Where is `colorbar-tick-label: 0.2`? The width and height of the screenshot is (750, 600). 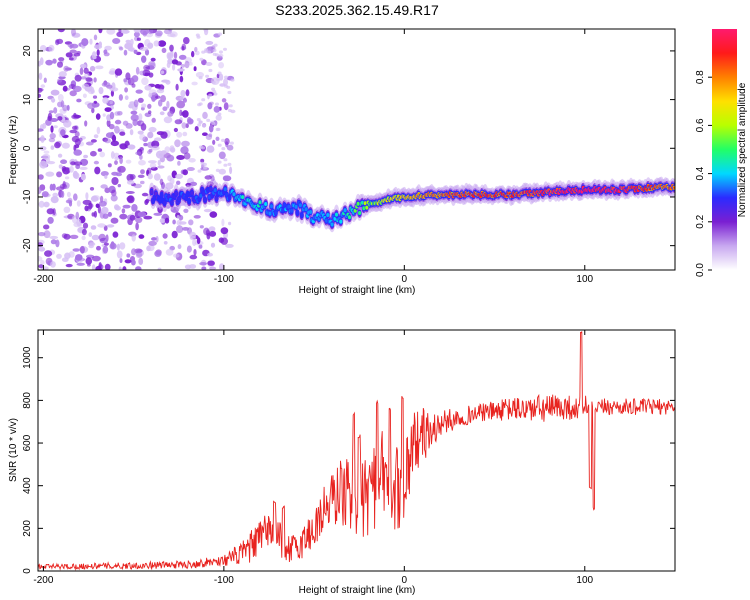
colorbar-tick-label: 0.2 is located at coordinates (700, 221).